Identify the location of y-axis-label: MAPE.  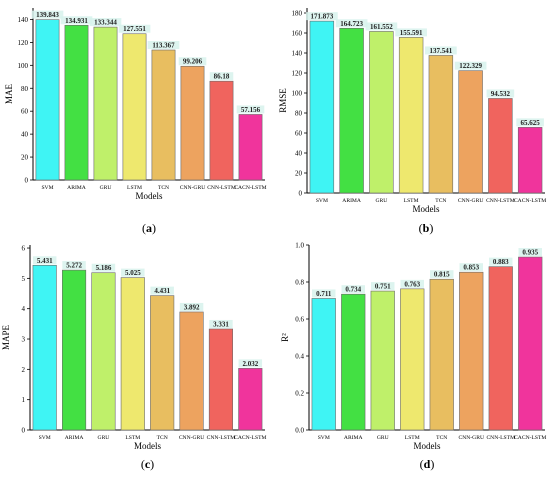
(6, 338).